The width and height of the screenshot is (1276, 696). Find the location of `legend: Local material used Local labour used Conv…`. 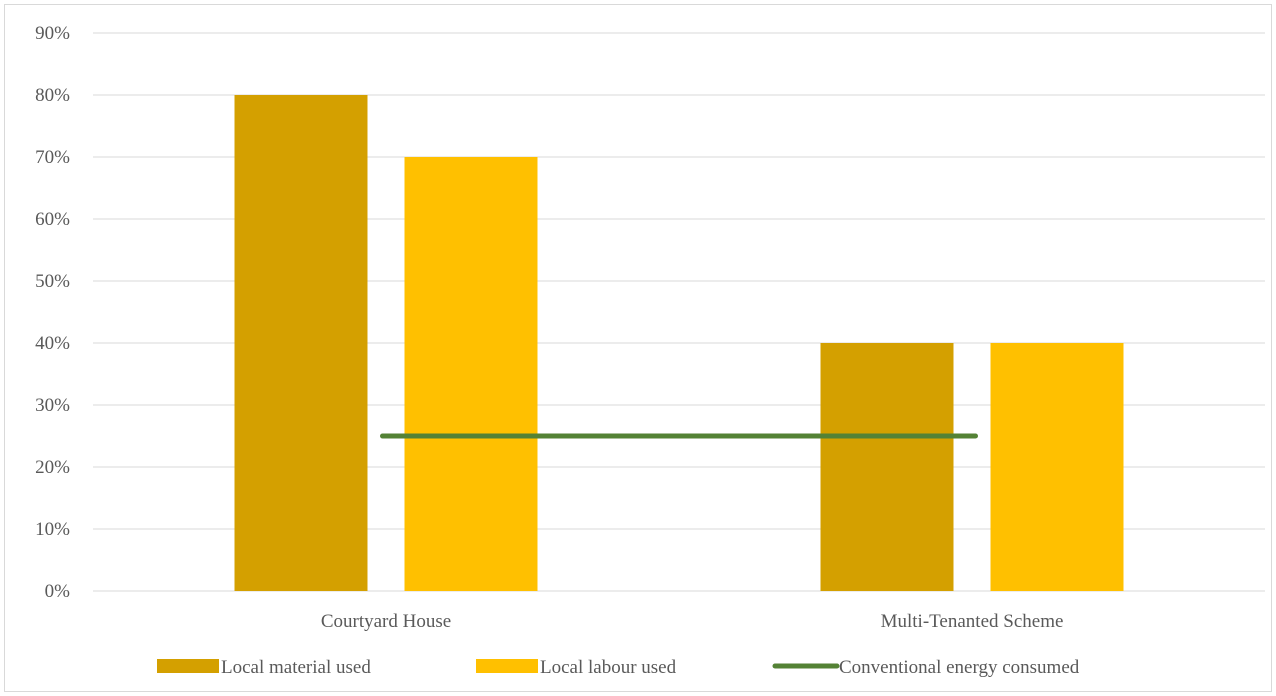

legend: Local material used Local labour used Conv… is located at coordinates (618, 667).